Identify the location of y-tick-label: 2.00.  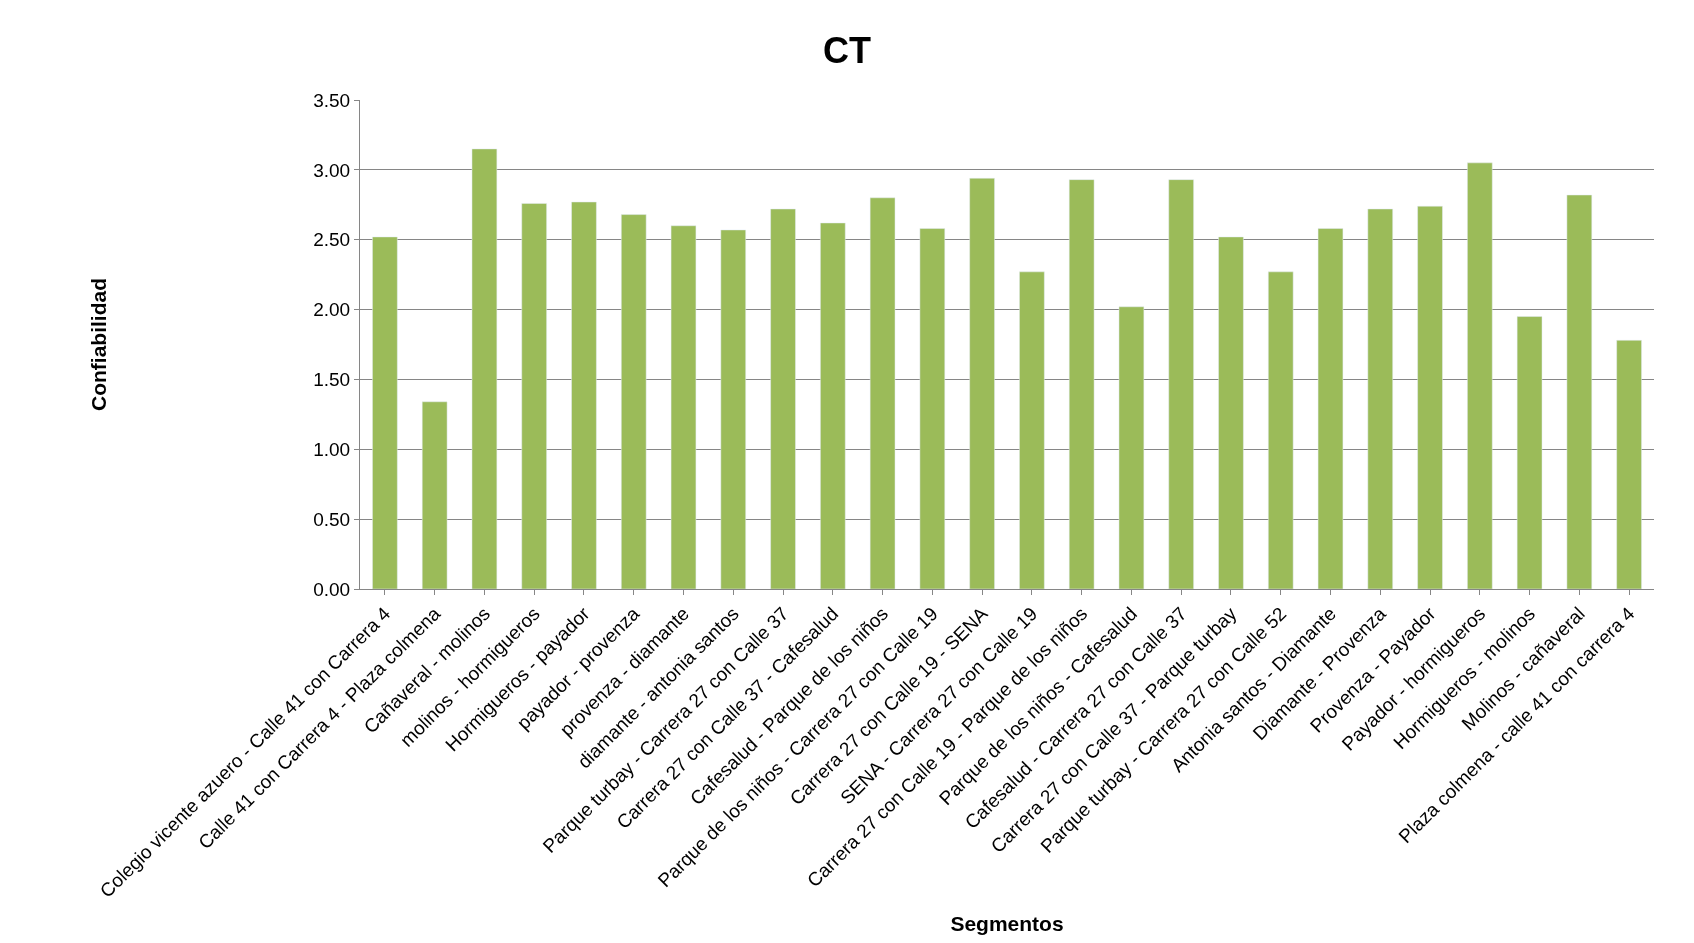
(332, 310).